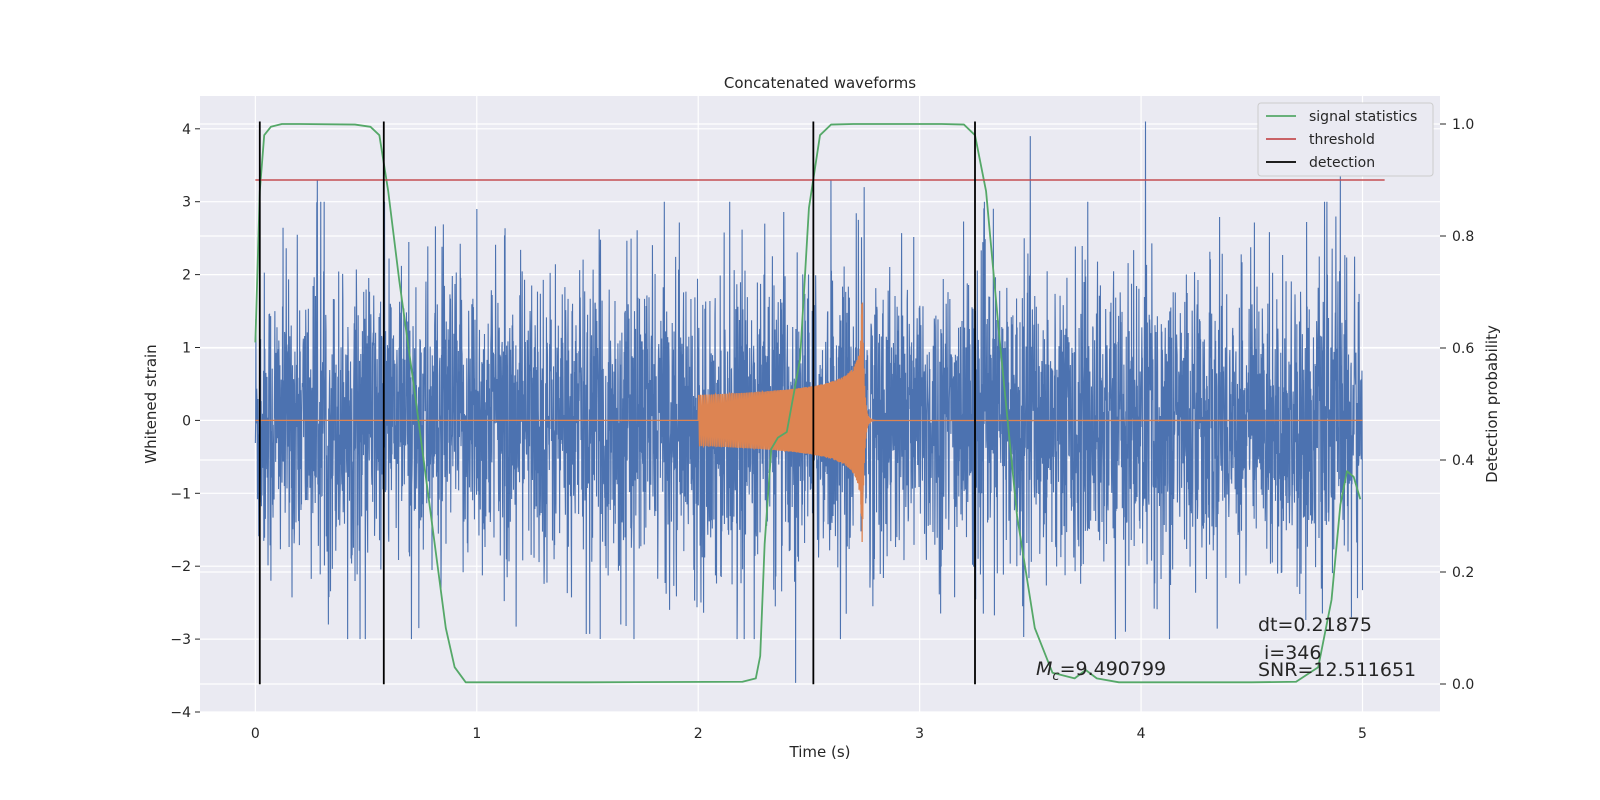 The width and height of the screenshot is (1600, 800). What do you see at coordinates (151, 403) in the screenshot?
I see `y-axis-label: Whitened strain` at bounding box center [151, 403].